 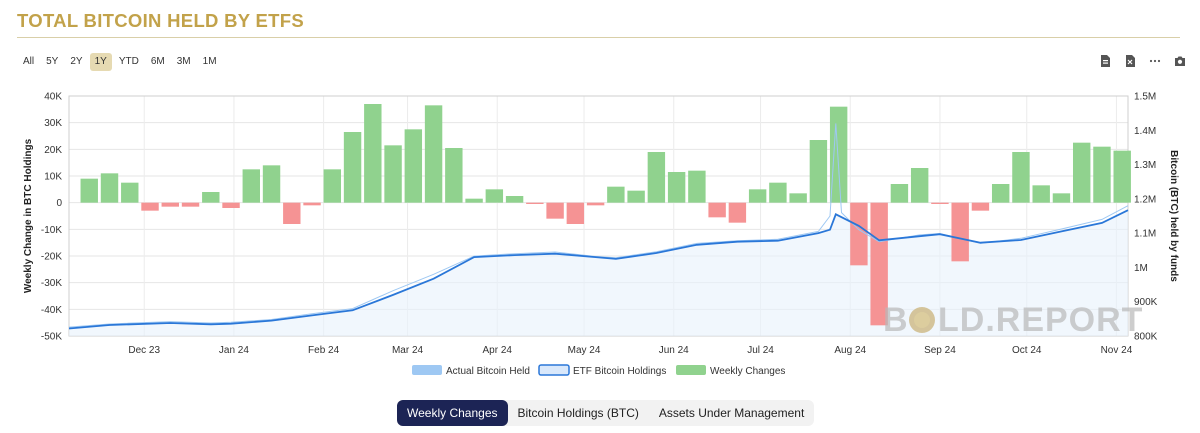 I want to click on y-left-tick-label: 40K, so click(x=53, y=97).